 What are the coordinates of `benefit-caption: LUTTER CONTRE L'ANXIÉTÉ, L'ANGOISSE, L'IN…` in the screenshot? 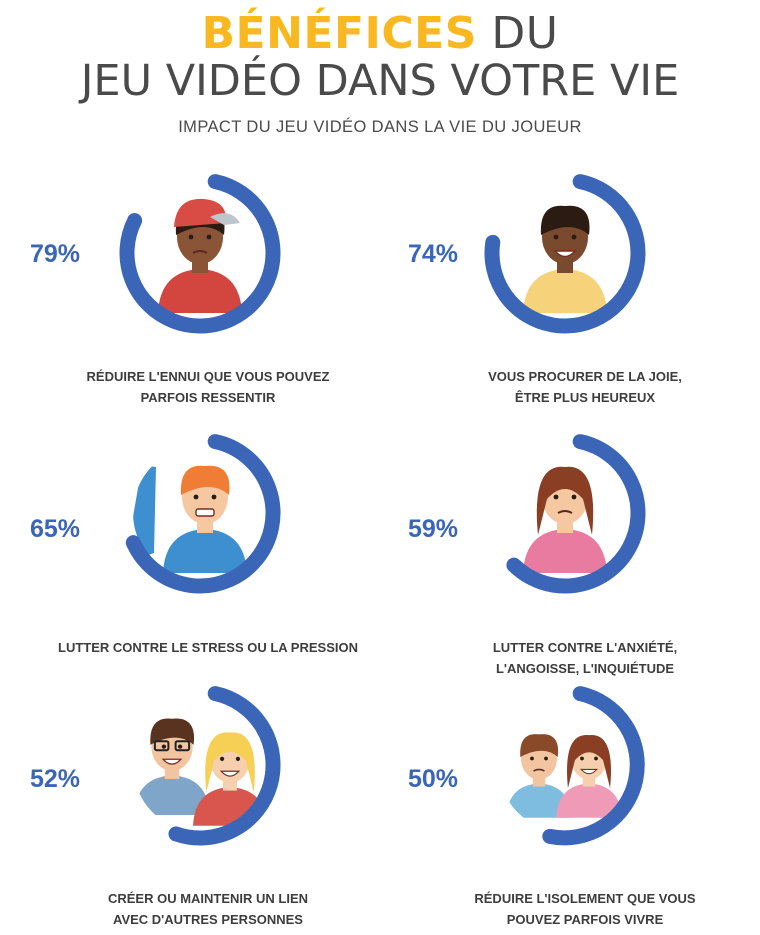 It's located at (585, 658).